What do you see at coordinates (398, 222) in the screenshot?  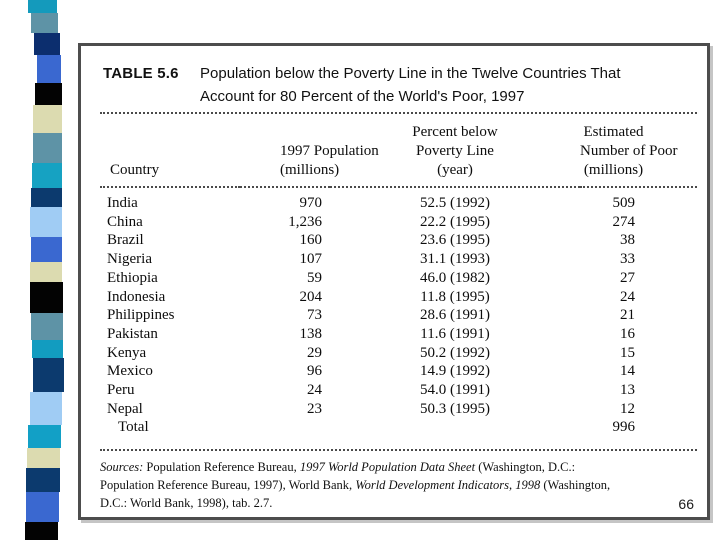 I see `table-row: China 1,236 22.2 (1995) 274` at bounding box center [398, 222].